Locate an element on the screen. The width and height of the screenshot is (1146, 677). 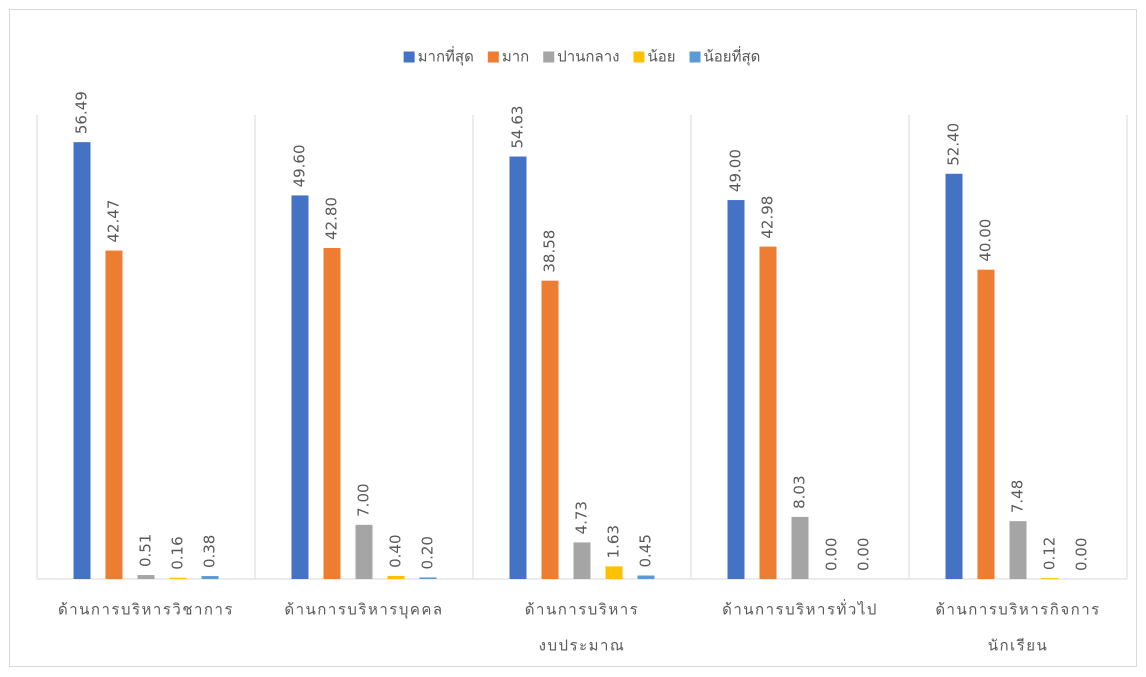
legend-label: มากที่สุด is located at coordinates (446, 56).